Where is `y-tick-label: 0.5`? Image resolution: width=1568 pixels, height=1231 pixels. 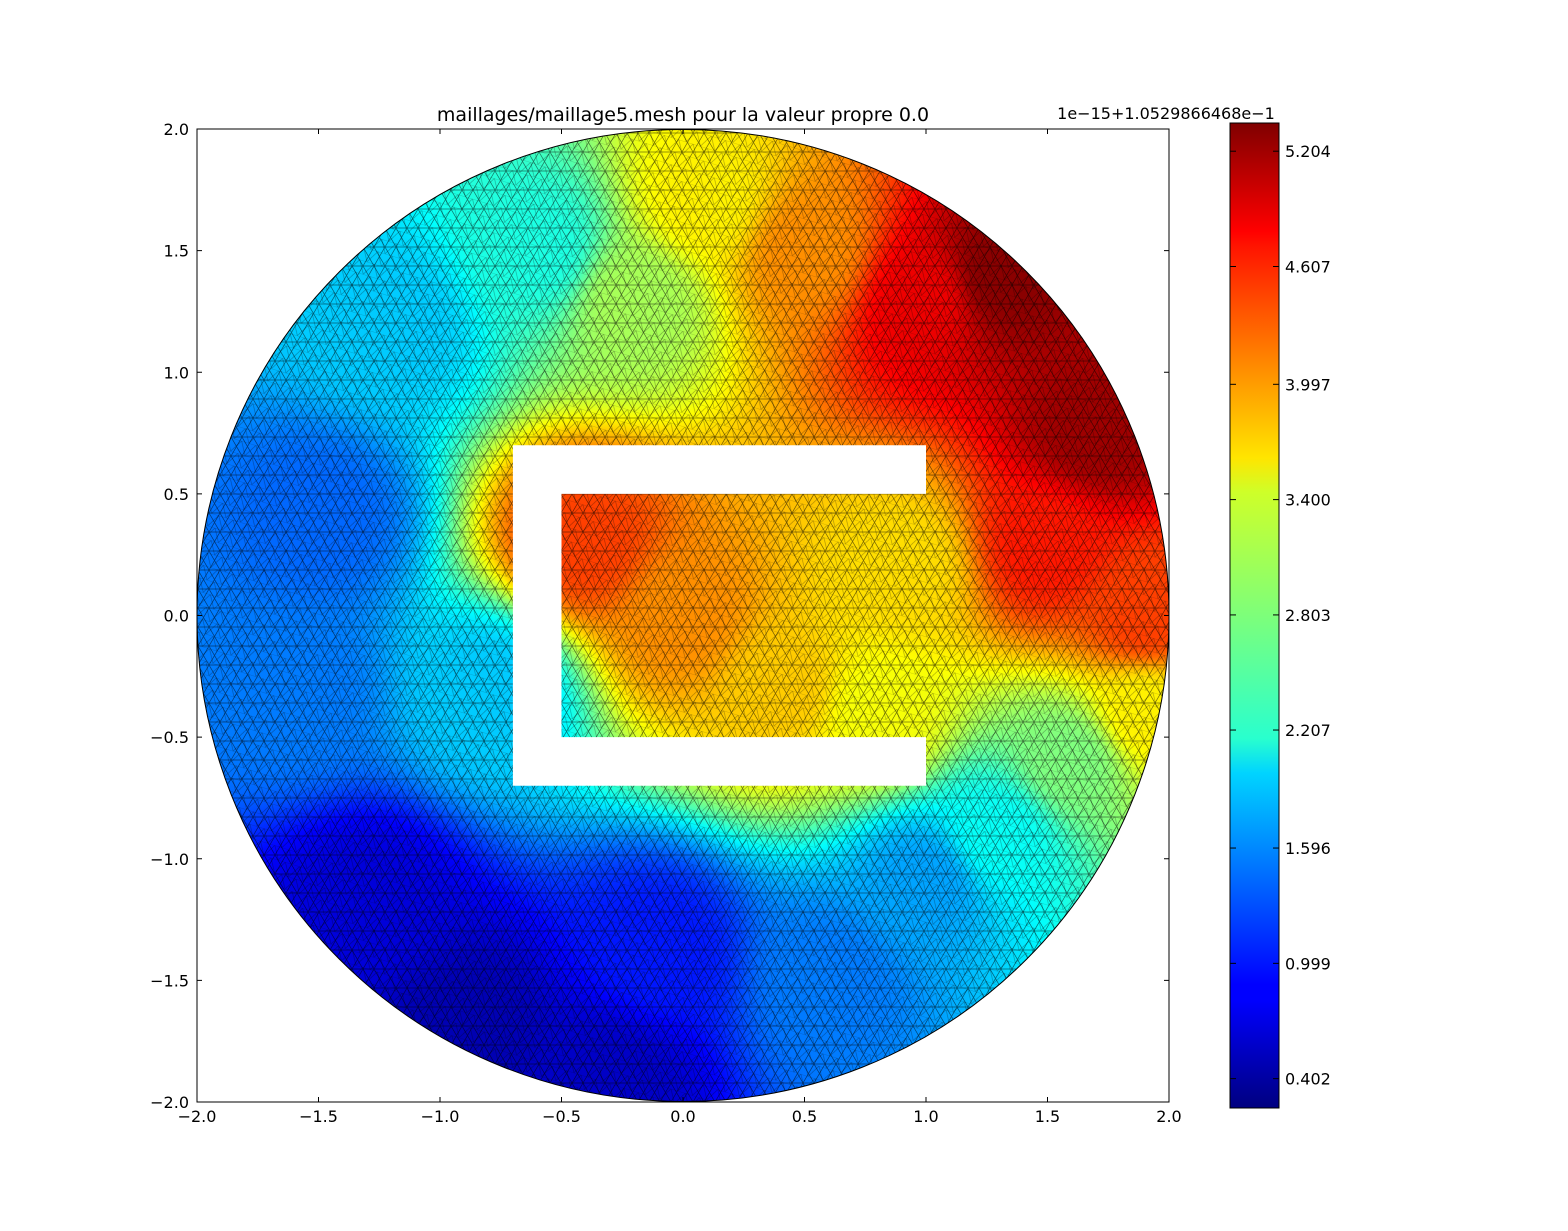
y-tick-label: 0.5 is located at coordinates (176, 494).